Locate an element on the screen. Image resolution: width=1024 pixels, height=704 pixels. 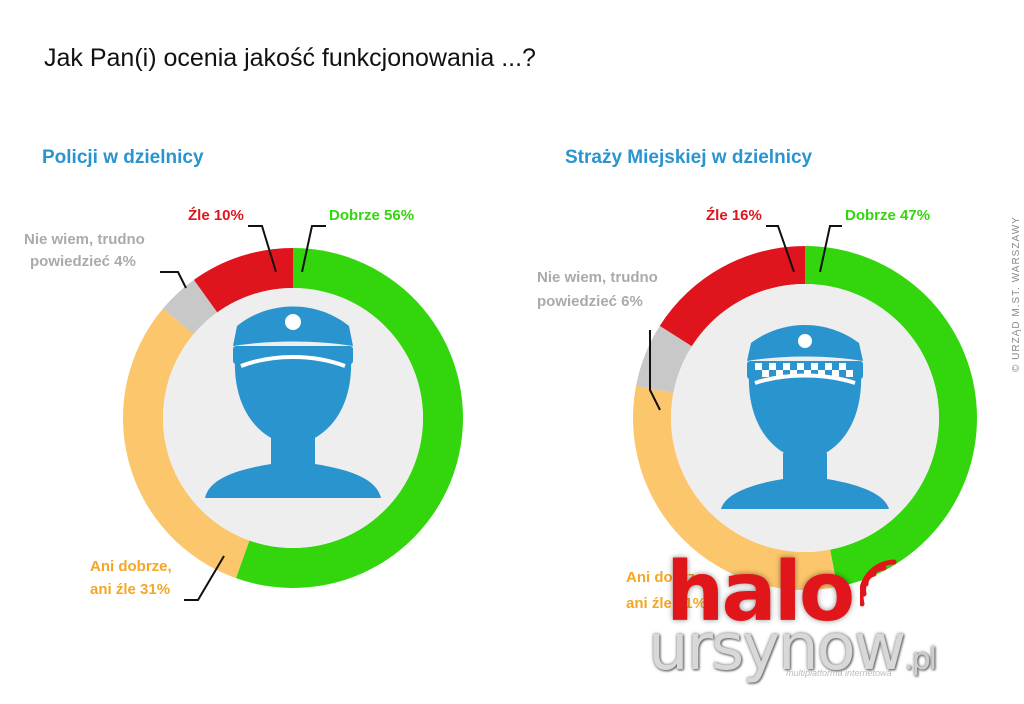
donut-slice-ani-police is located at coordinates (186, 443).